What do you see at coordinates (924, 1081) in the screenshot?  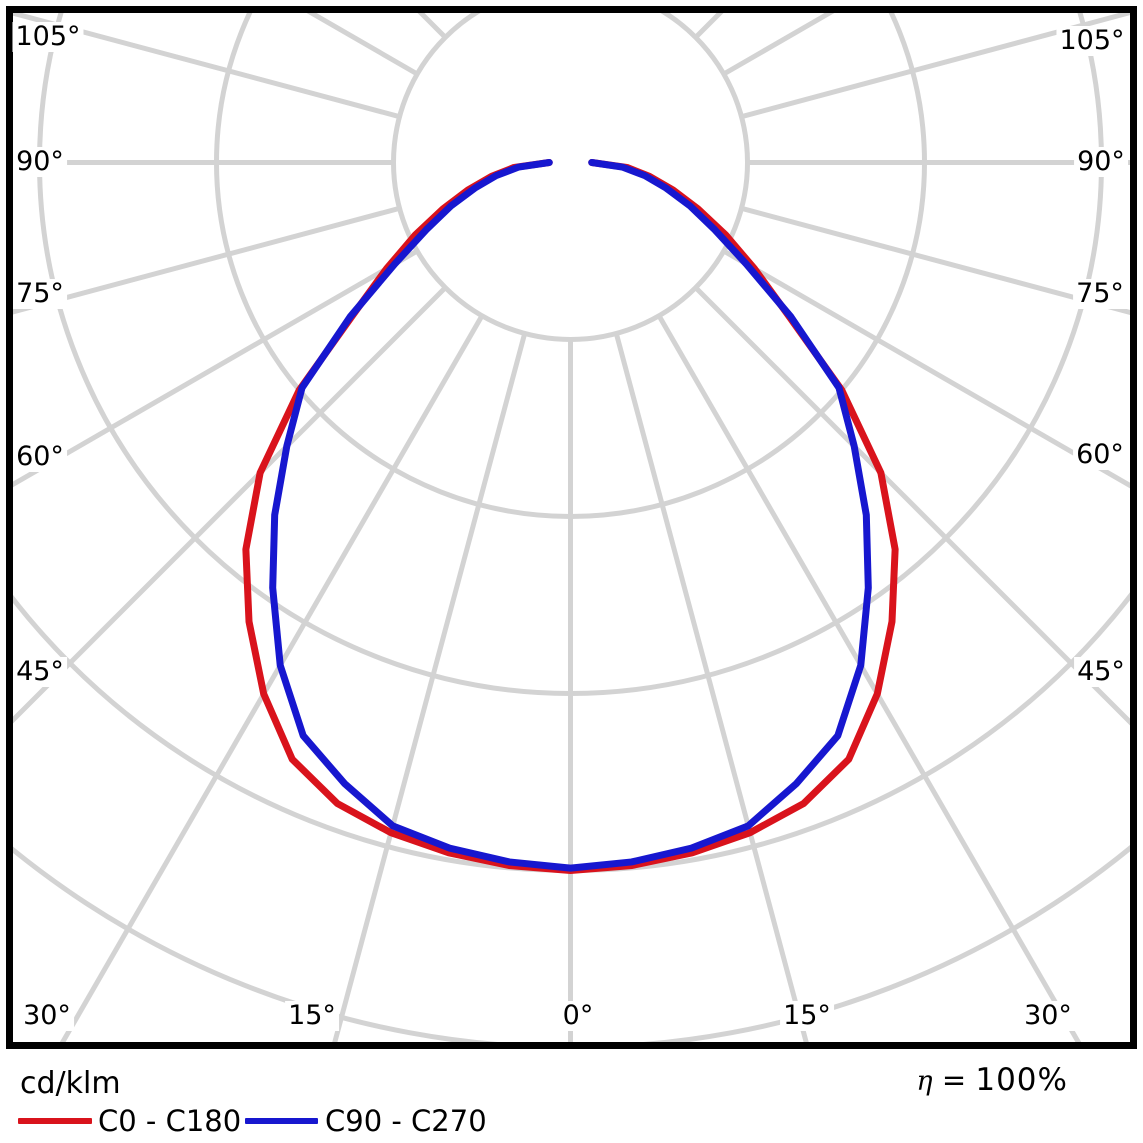 I see `eta-symbol: η` at bounding box center [924, 1081].